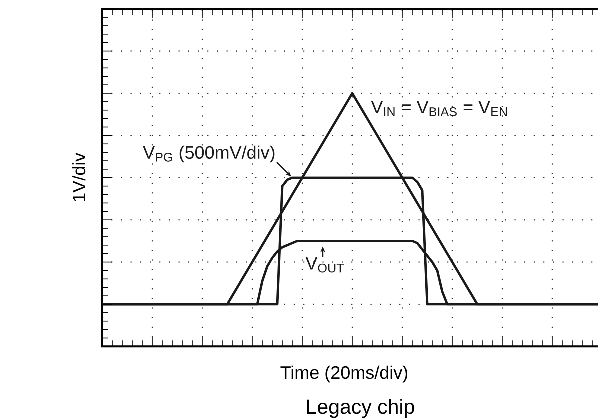 This screenshot has width=598, height=420. Describe the element at coordinates (325, 265) in the screenshot. I see `series-label: V$_{OUT}$` at that location.